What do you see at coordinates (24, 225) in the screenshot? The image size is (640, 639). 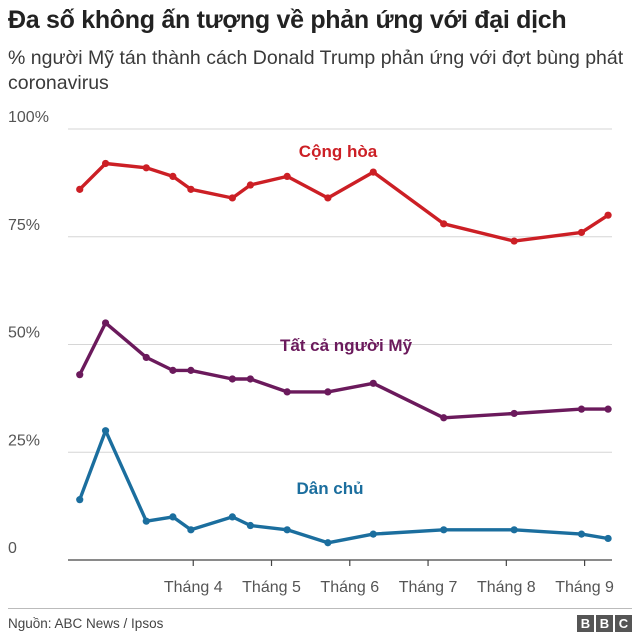 I see `y-tick-label: 75%` at bounding box center [24, 225].